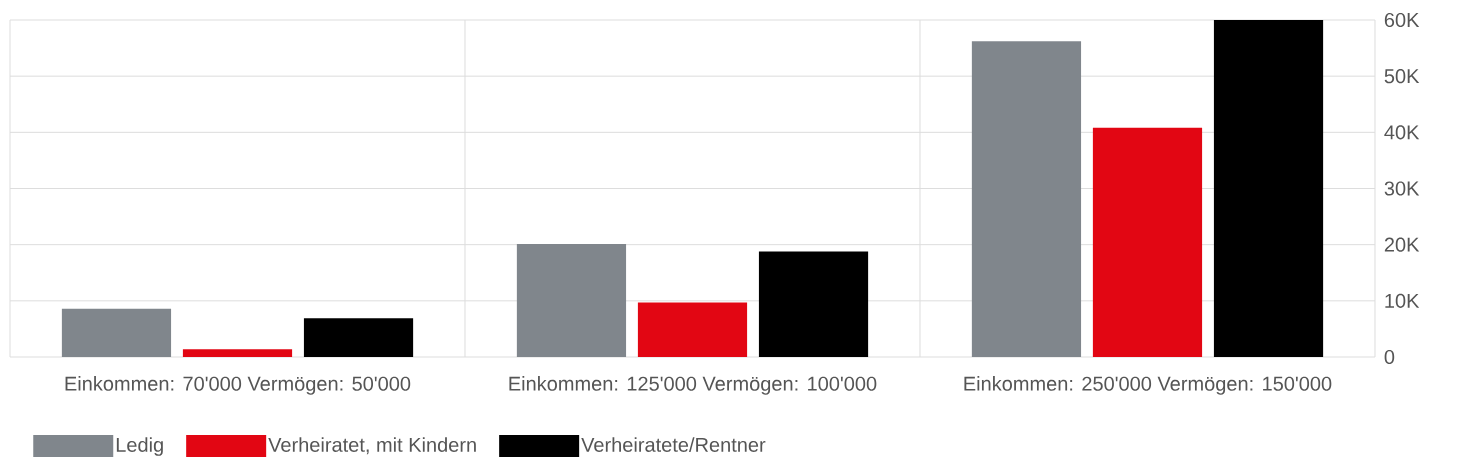  What do you see at coordinates (238, 385) in the screenshot?
I see `x-tick-label: Einkommen: 70'000 Vermögen: 50'000` at bounding box center [238, 385].